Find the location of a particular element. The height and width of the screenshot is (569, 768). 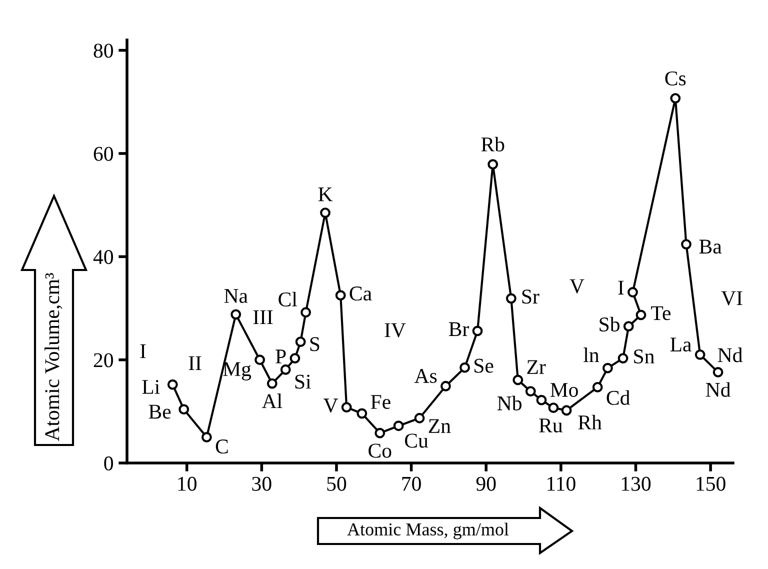

annotation: IV is located at coordinates (395, 330).